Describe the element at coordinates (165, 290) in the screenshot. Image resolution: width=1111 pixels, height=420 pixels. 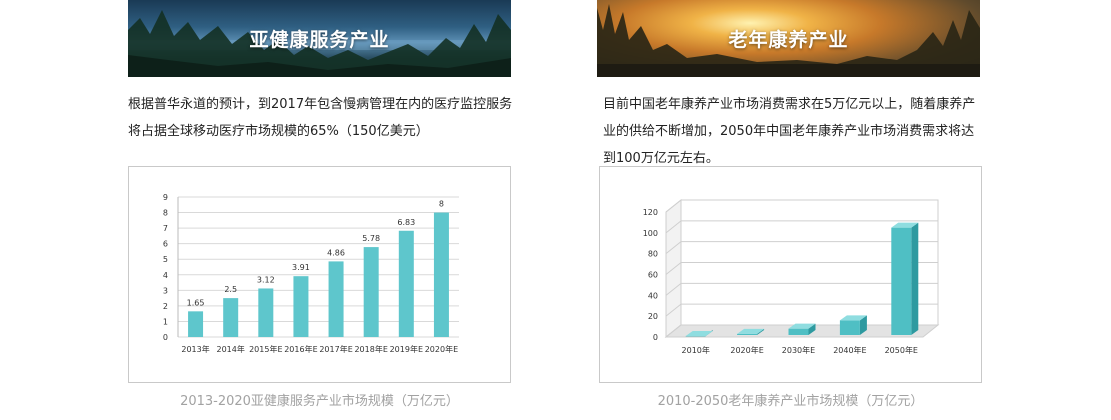
I see `y-tick-label: 3` at that location.